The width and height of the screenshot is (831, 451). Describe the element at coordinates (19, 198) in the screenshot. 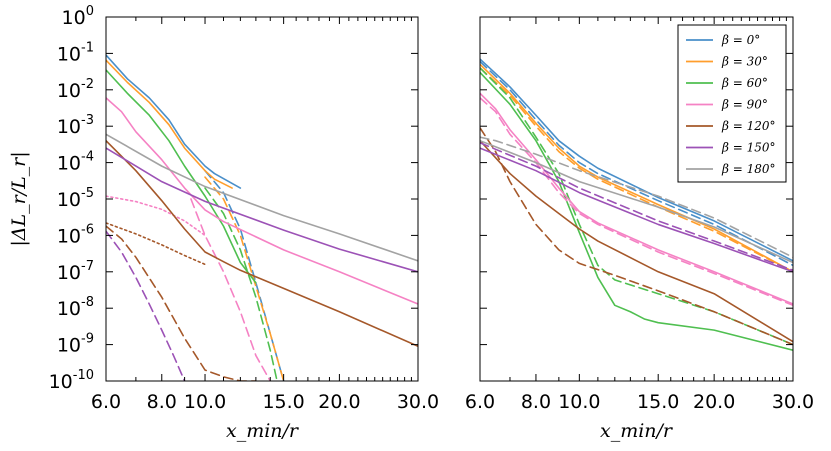

I see `ylabel: |ΔL_r/L_r|` at that location.